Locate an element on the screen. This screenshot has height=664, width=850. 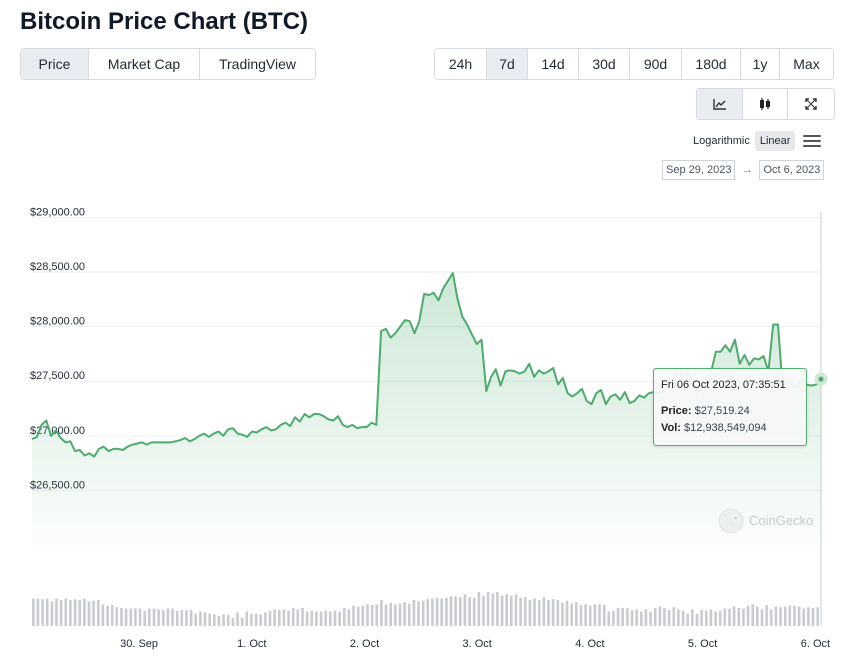
candlestick-icon is located at coordinates (765, 104).